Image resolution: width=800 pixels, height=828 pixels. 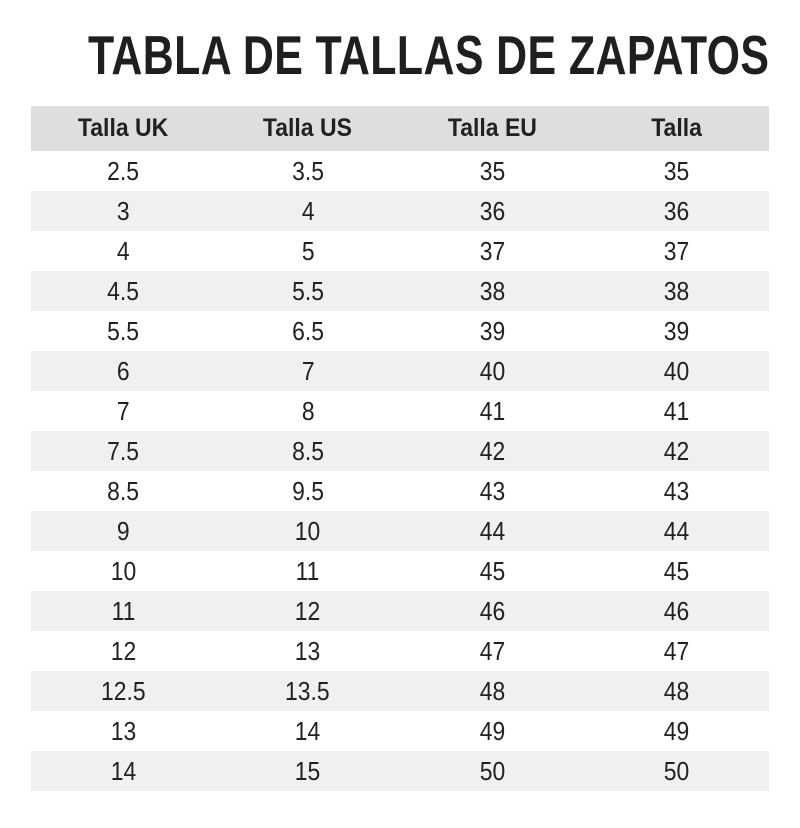 I want to click on table-row: 8.5 9.5 43 43, so click(x=400, y=491).